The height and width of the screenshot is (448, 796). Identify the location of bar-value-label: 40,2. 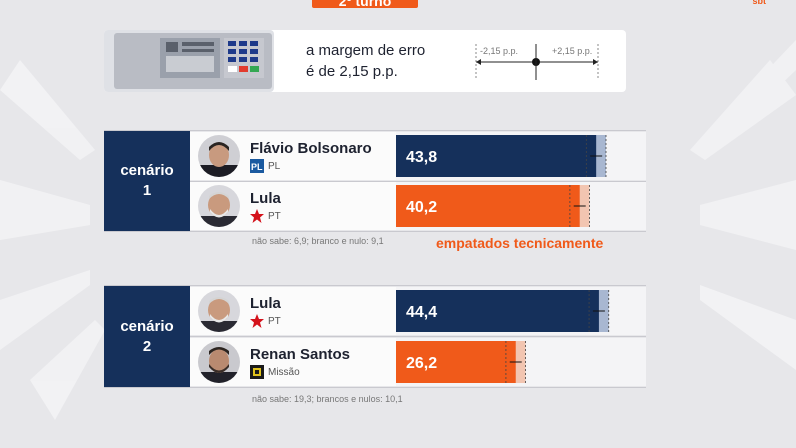
(421, 207).